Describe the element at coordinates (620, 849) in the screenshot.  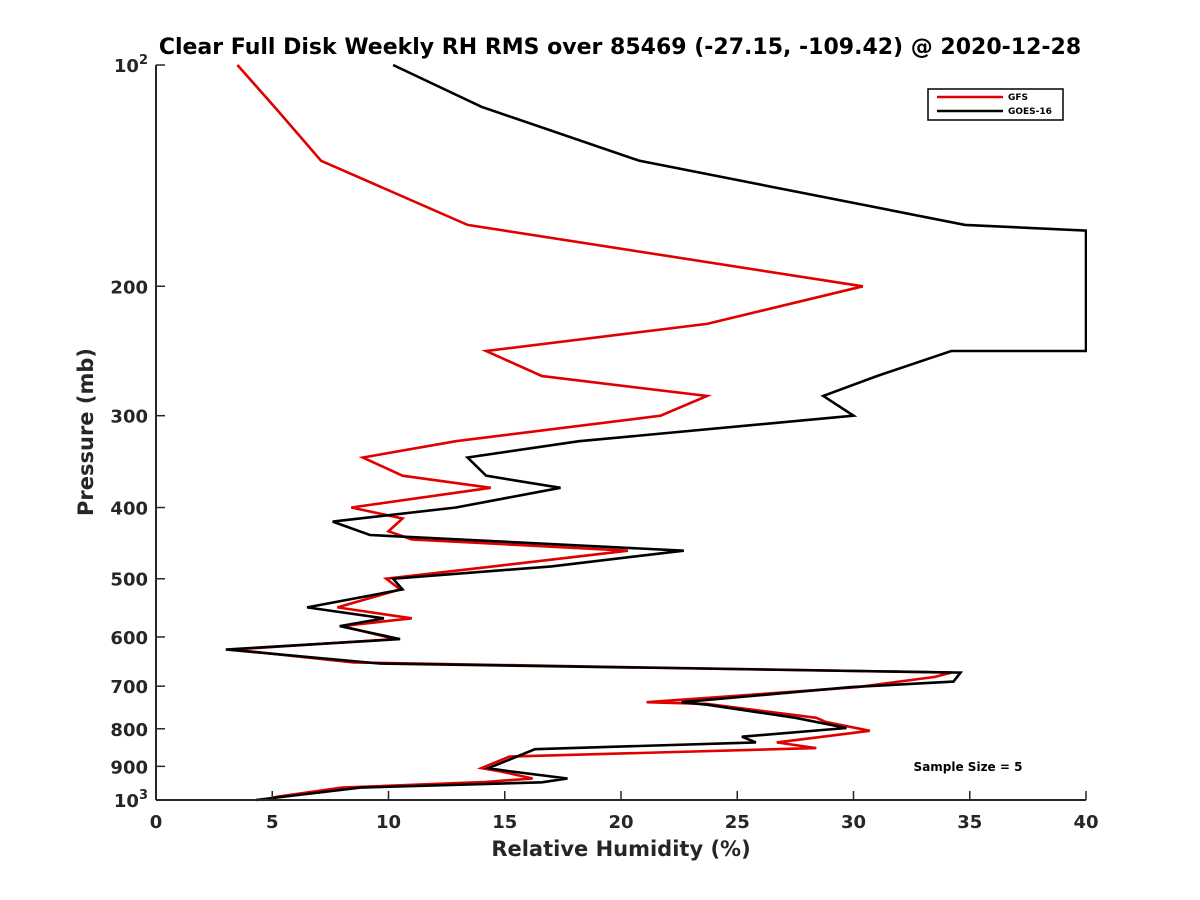
I see `x-axis-label: Relative Humidity (%)` at that location.